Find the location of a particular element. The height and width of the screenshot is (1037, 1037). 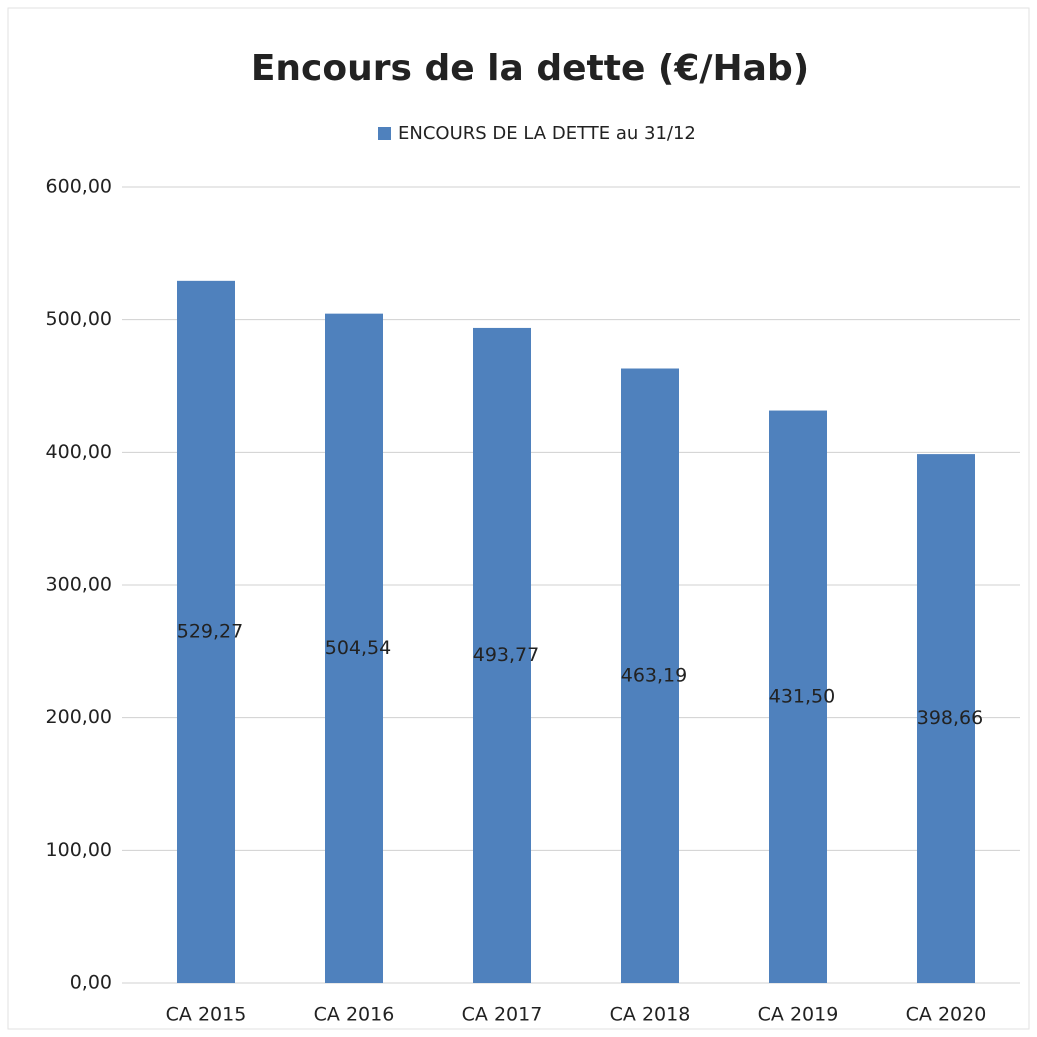

y-tick-label: 600,00 is located at coordinates (79, 187).